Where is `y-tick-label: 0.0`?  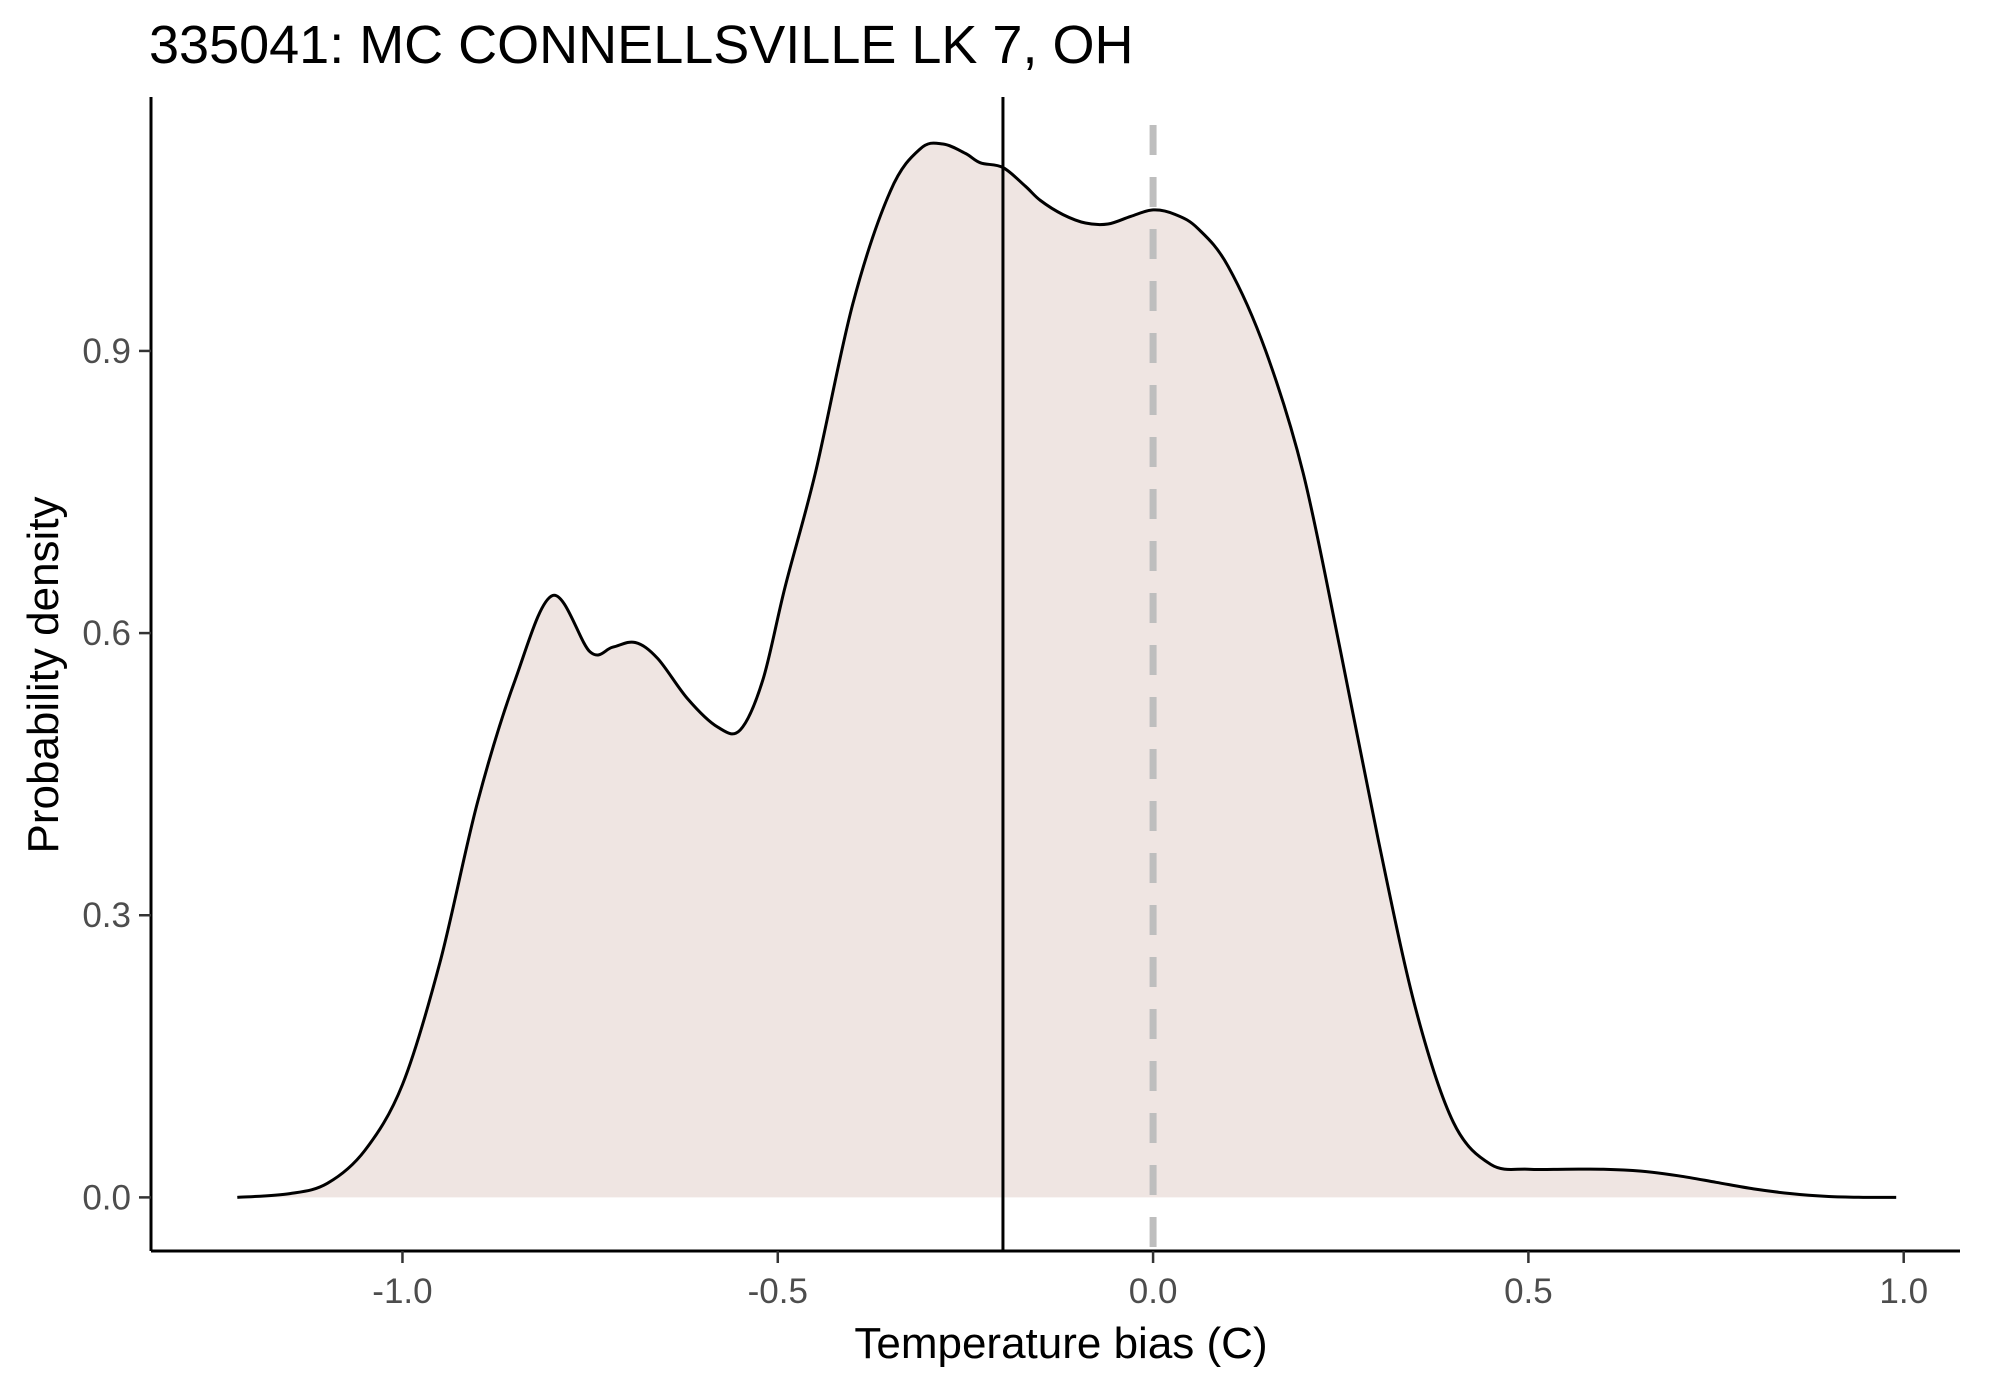 y-tick-label: 0.0 is located at coordinates (106, 1197).